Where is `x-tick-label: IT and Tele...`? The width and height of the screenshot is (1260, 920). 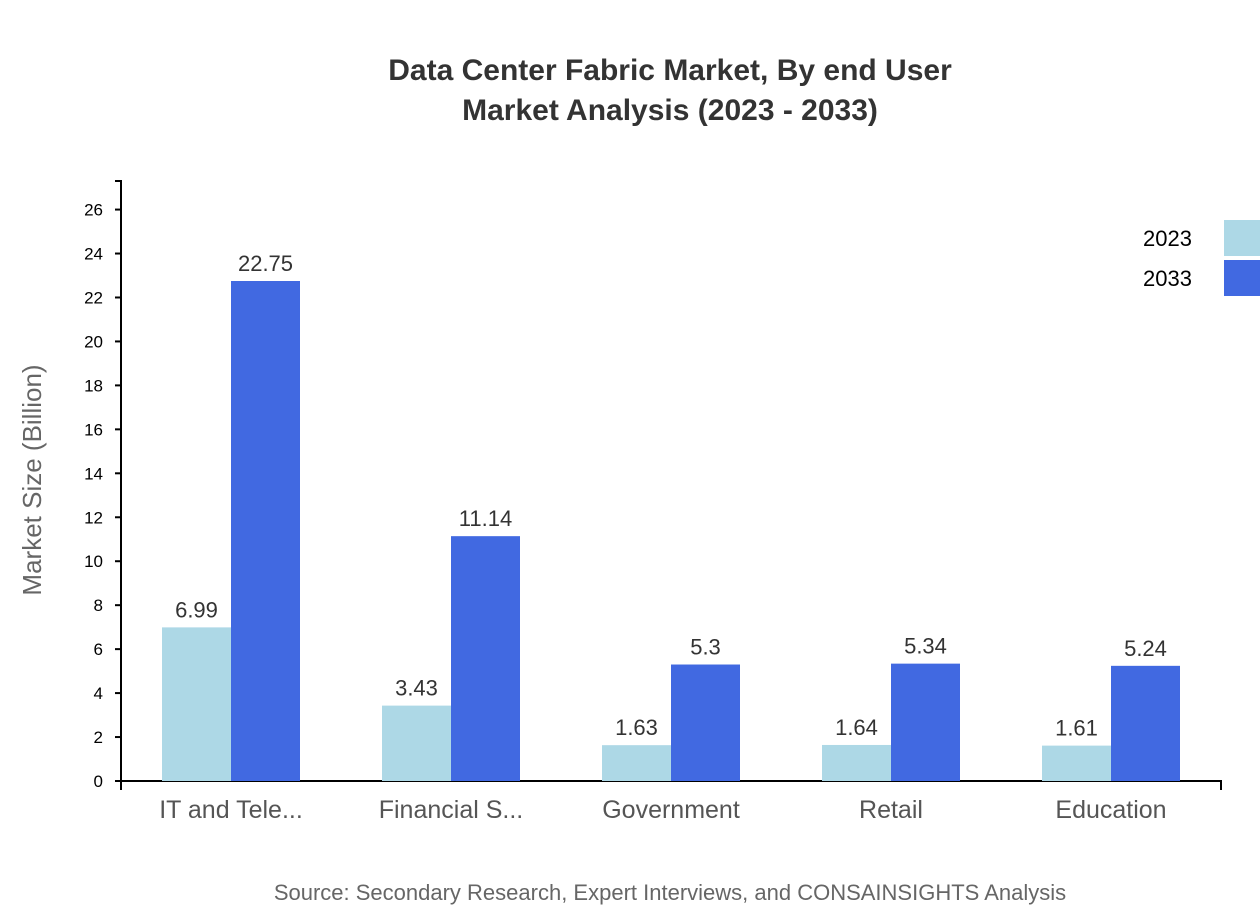 x-tick-label: IT and Tele... is located at coordinates (231, 810).